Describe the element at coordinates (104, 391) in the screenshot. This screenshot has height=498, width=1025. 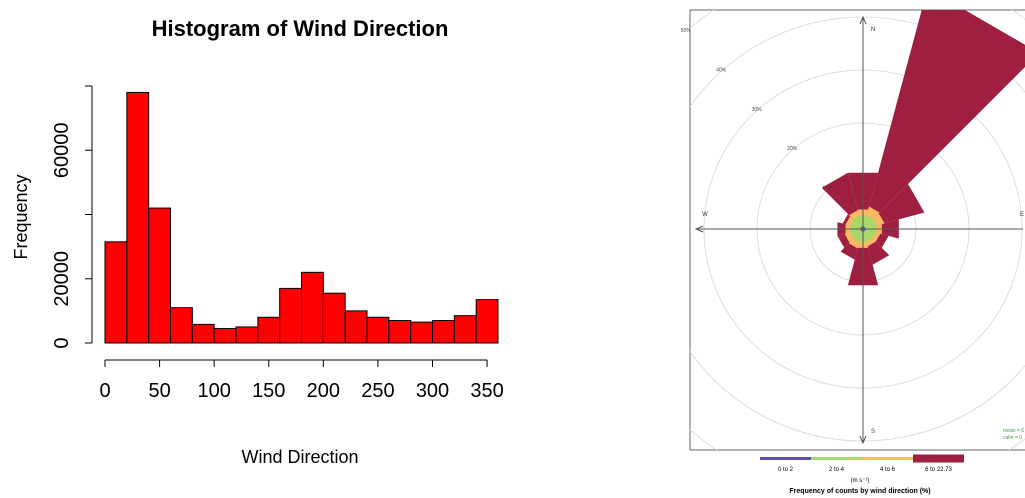
I see `histogram-x-tick-label: 0` at that location.